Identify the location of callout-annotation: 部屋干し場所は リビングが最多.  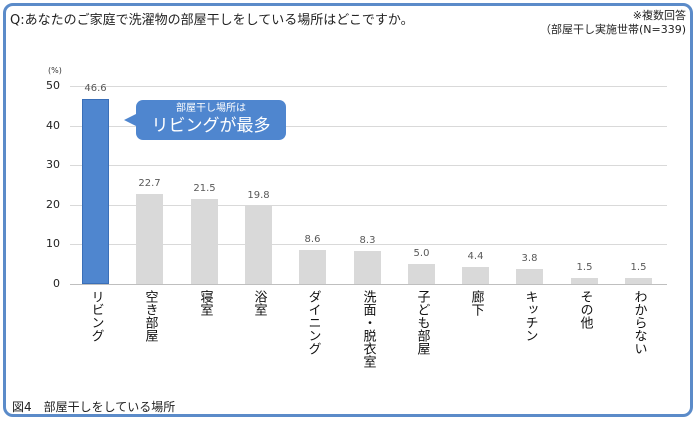
(211, 120).